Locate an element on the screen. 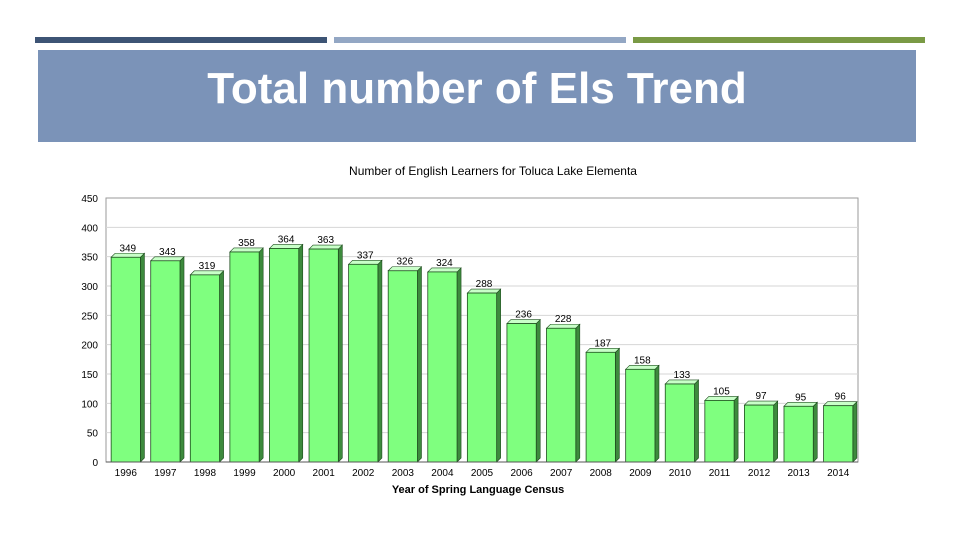  y-tick-label: 200 is located at coordinates (89, 346).